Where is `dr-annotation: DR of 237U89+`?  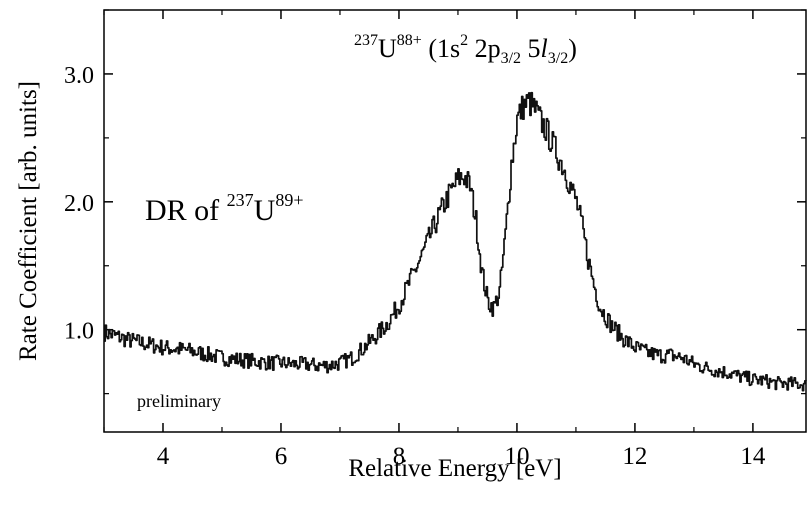 dr-annotation: DR of 237U89+ is located at coordinates (224, 208).